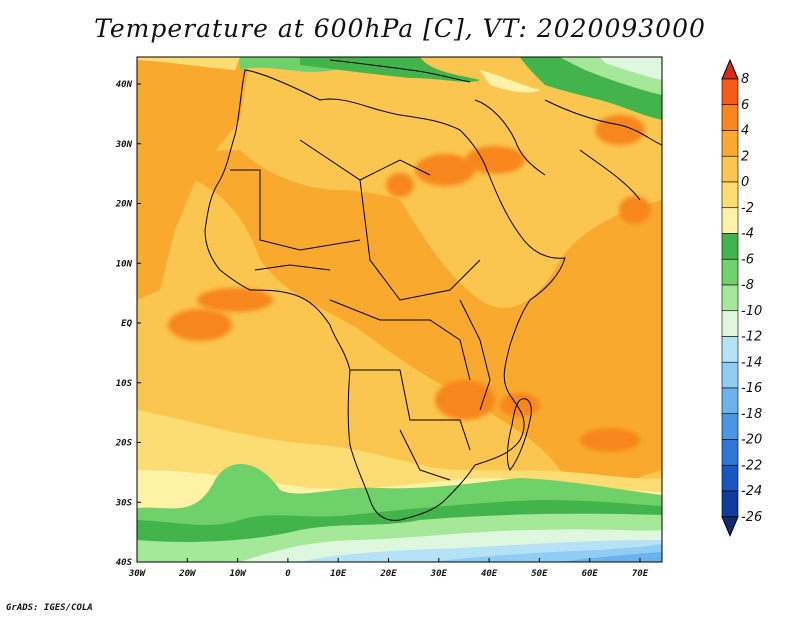  What do you see at coordinates (730, 69) in the screenshot?
I see `colorbar-top-arrow` at bounding box center [730, 69].